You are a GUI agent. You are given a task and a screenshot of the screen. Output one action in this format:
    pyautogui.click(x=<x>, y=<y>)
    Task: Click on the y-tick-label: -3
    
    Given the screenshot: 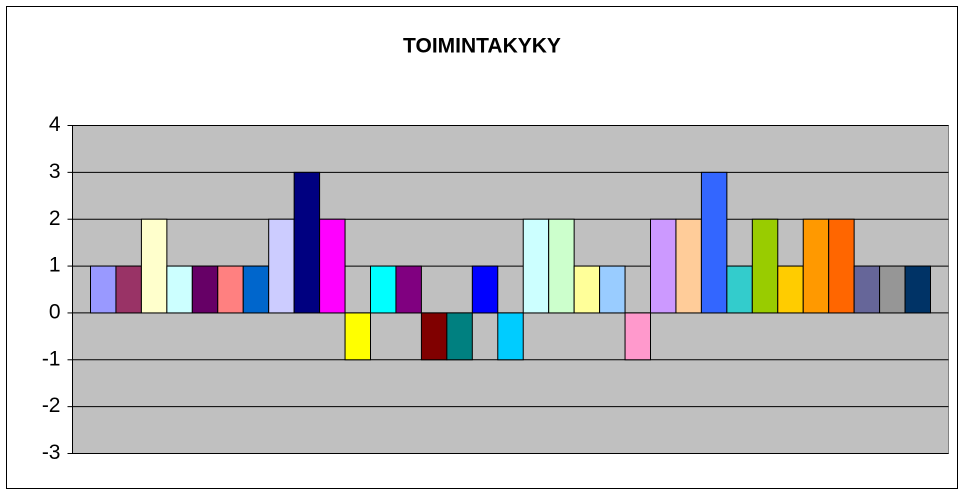 What is the action you would take?
    pyautogui.click(x=51, y=452)
    